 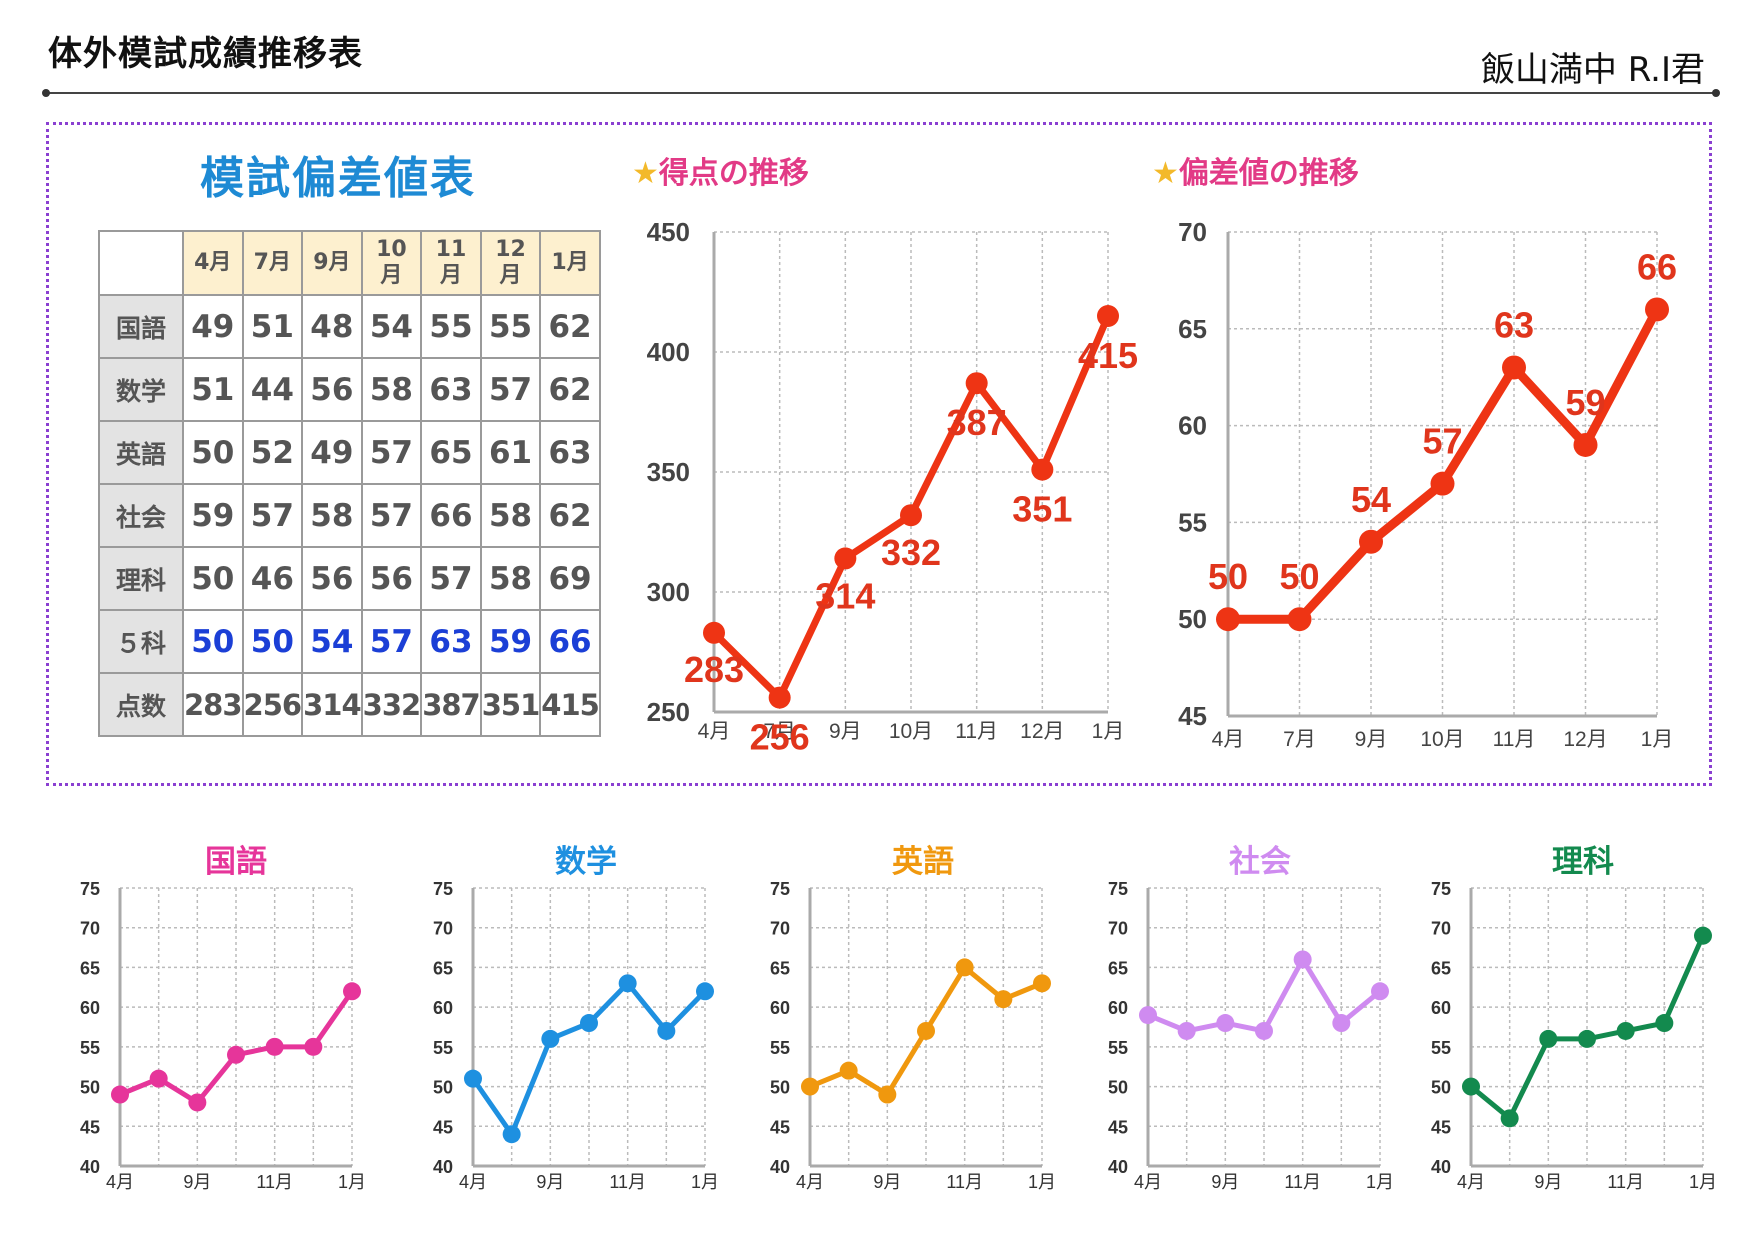 What do you see at coordinates (1585, 402) in the screenshot?
I see `data-label: 59` at bounding box center [1585, 402].